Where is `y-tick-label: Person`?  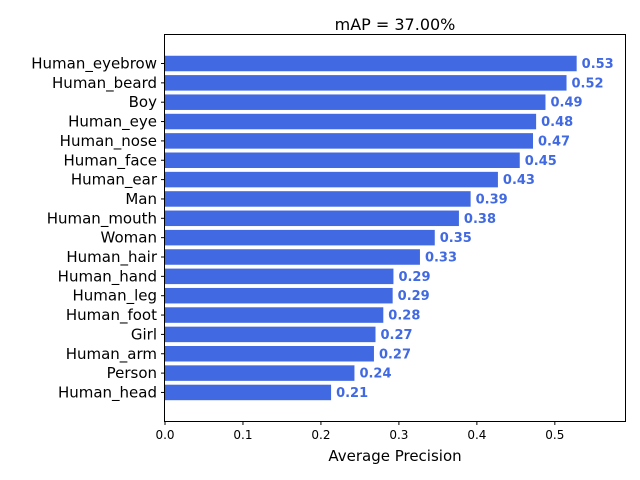 y-tick-label: Person is located at coordinates (132, 373).